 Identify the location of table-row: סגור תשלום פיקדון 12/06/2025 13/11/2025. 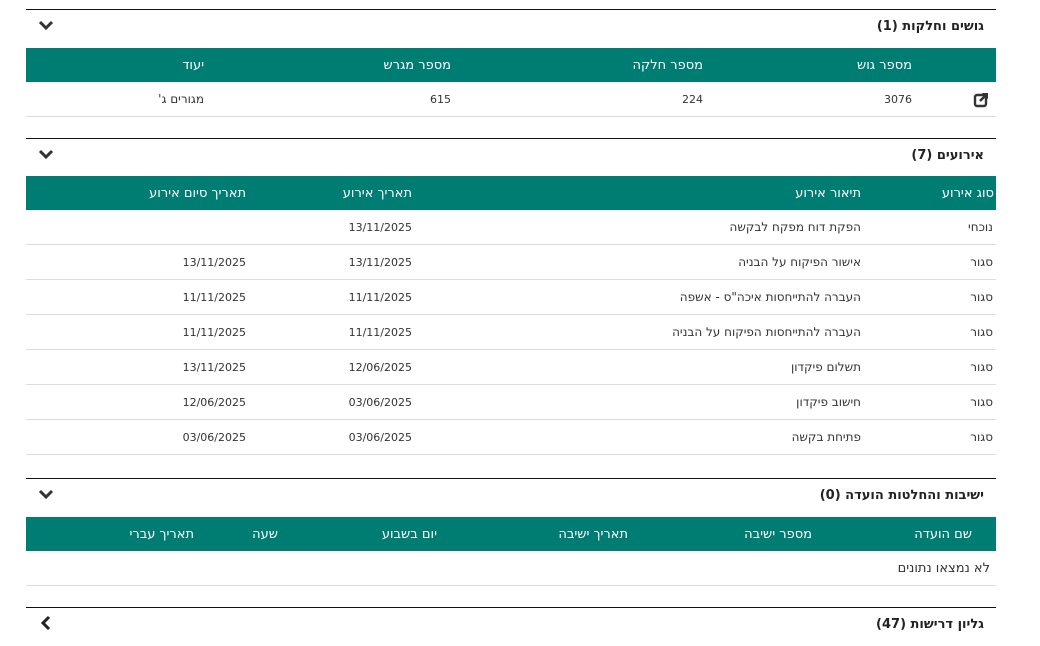
(511, 367).